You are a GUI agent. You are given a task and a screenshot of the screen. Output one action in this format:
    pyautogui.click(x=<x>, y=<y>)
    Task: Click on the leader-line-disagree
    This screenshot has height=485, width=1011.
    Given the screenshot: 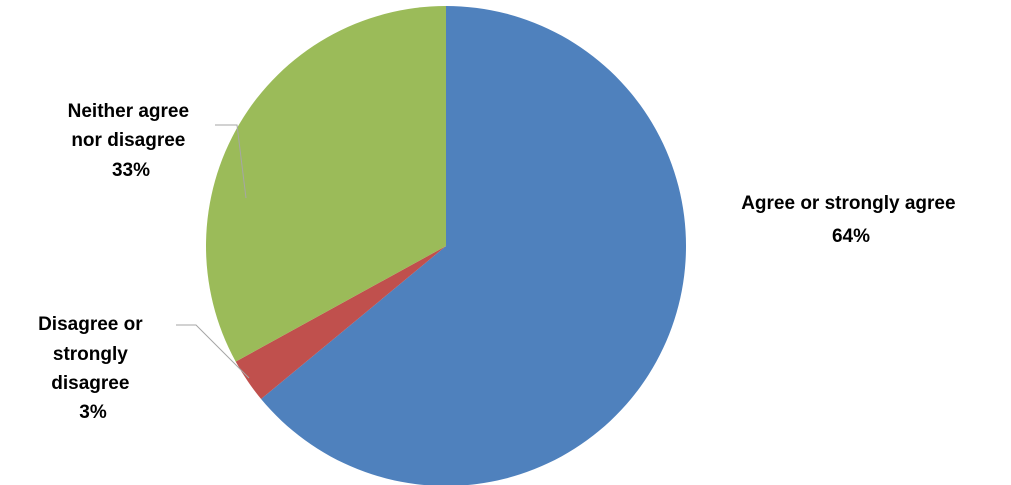 What is the action you would take?
    pyautogui.click(x=213, y=351)
    